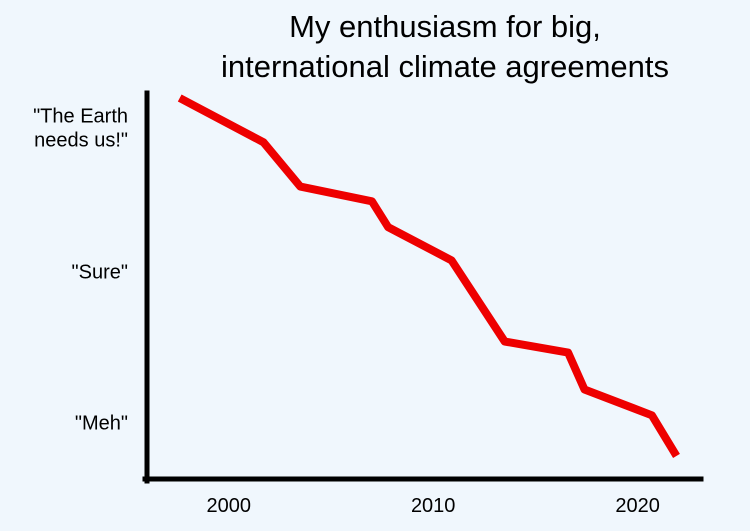  I want to click on chart-title-line-1: My enthusiasm for big,, so click(445, 26).